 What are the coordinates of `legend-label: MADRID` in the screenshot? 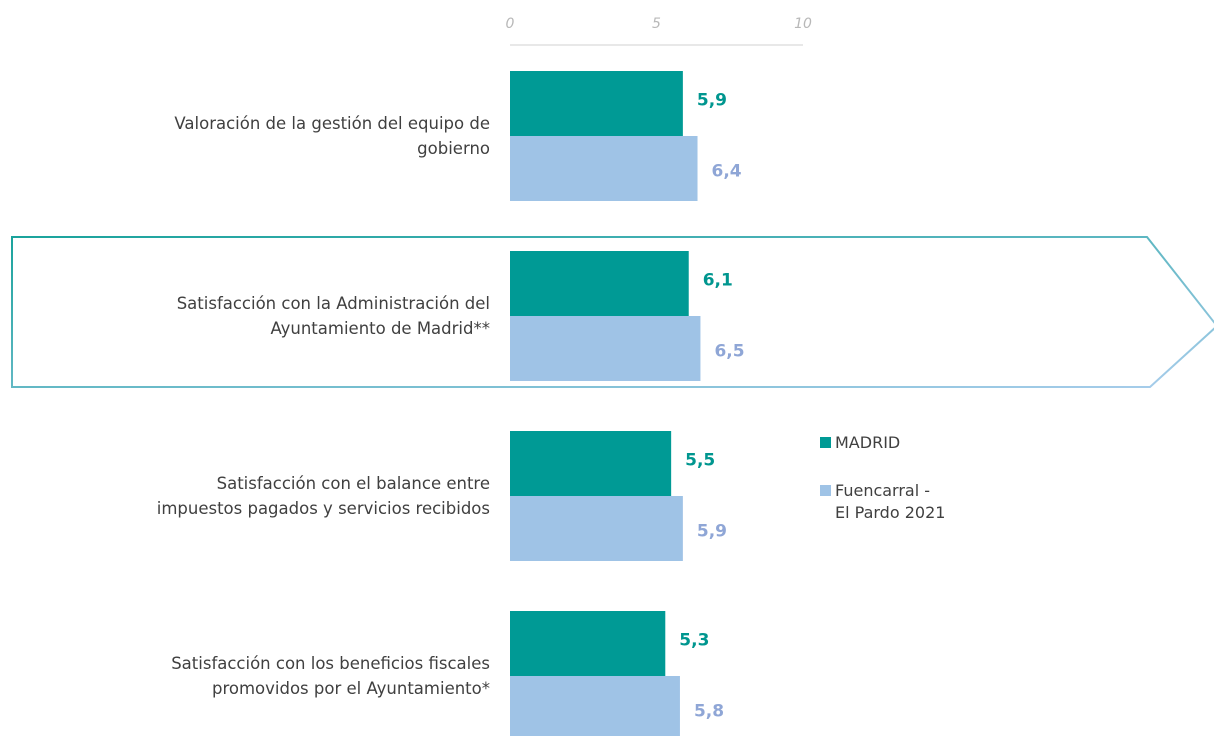 It's located at (868, 442).